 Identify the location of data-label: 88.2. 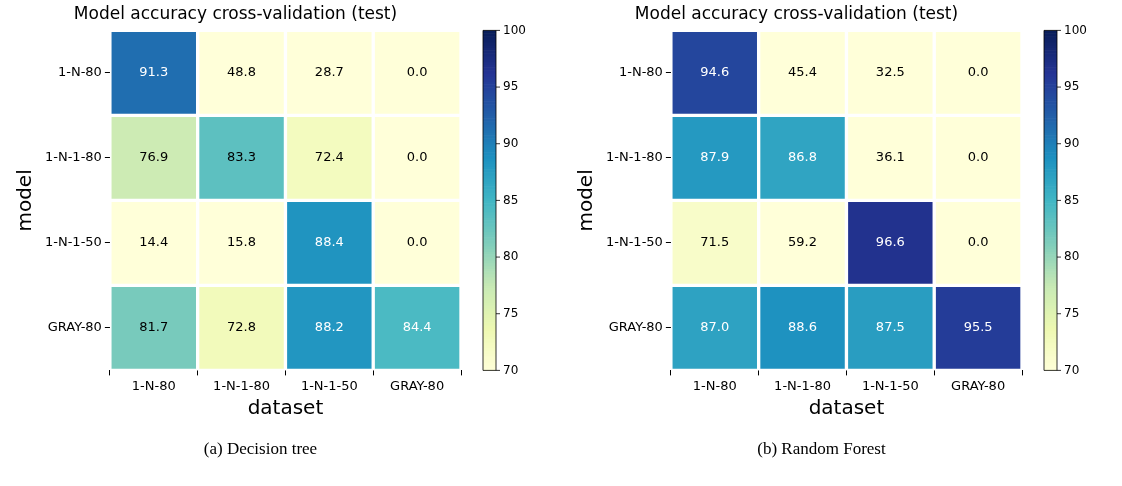
(329, 327).